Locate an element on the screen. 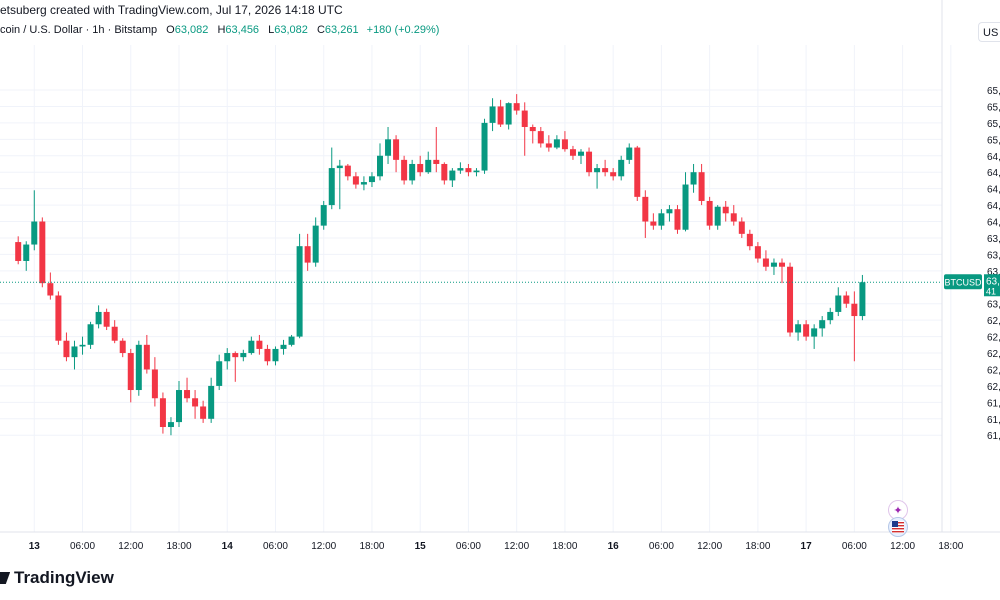  us-flag-icon is located at coordinates (898, 527).